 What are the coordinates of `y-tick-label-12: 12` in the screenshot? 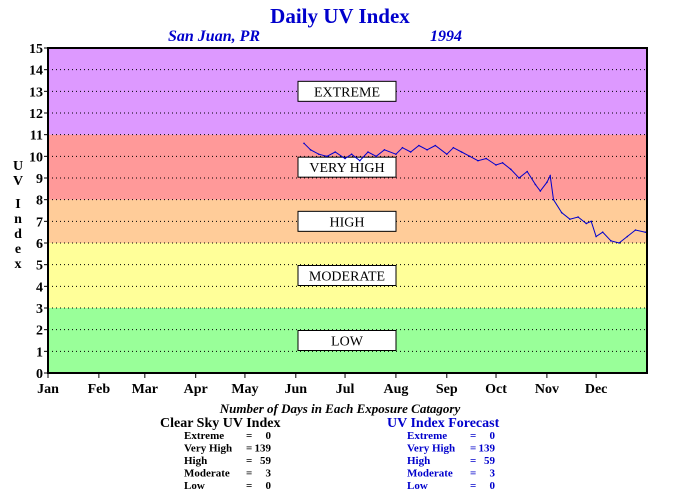 It's located at (36, 114).